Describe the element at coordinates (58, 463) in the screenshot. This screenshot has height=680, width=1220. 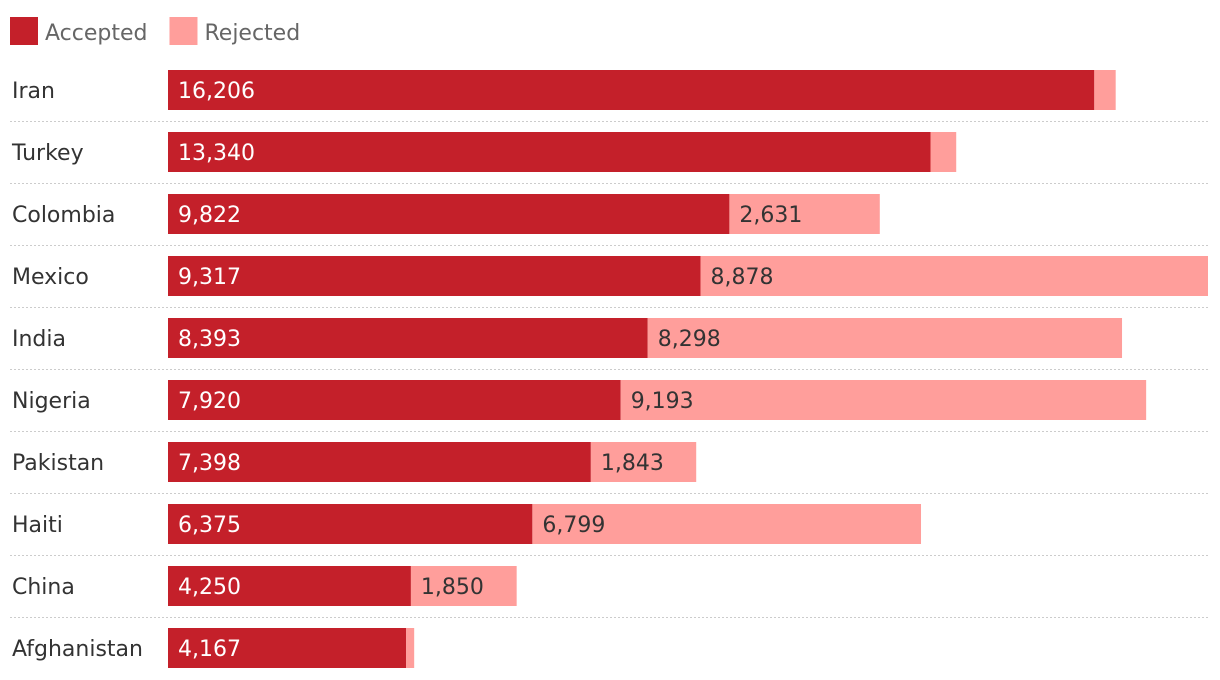
I see `category-label: Pakistan` at that location.